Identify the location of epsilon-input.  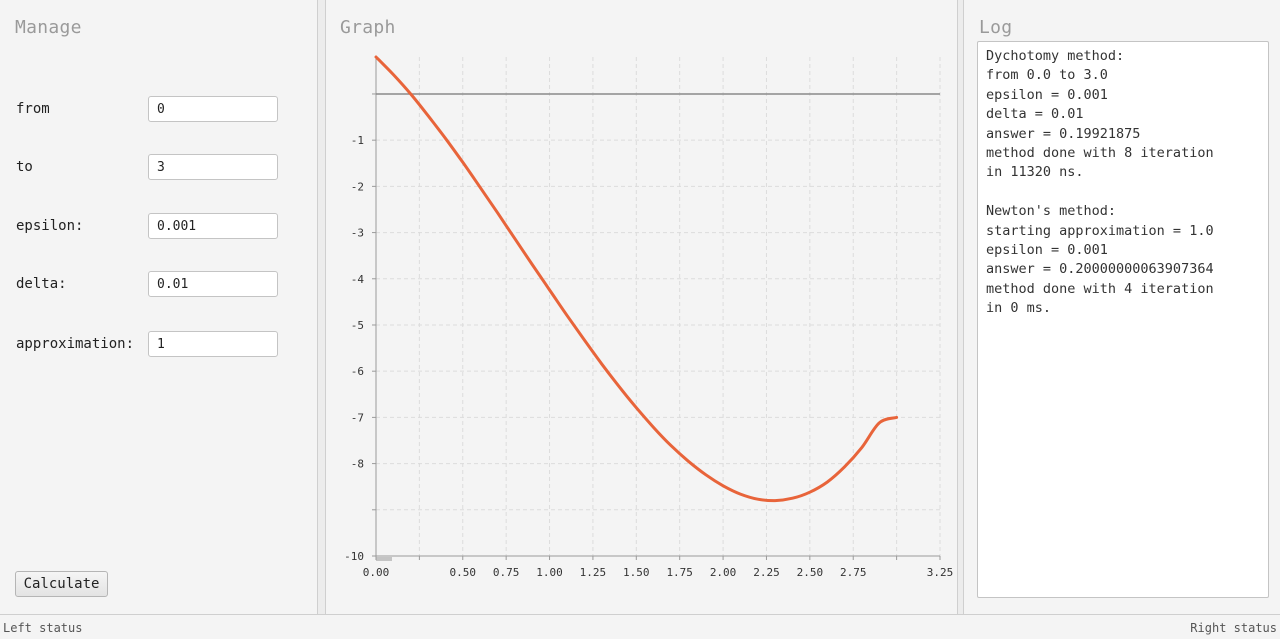
(213, 226).